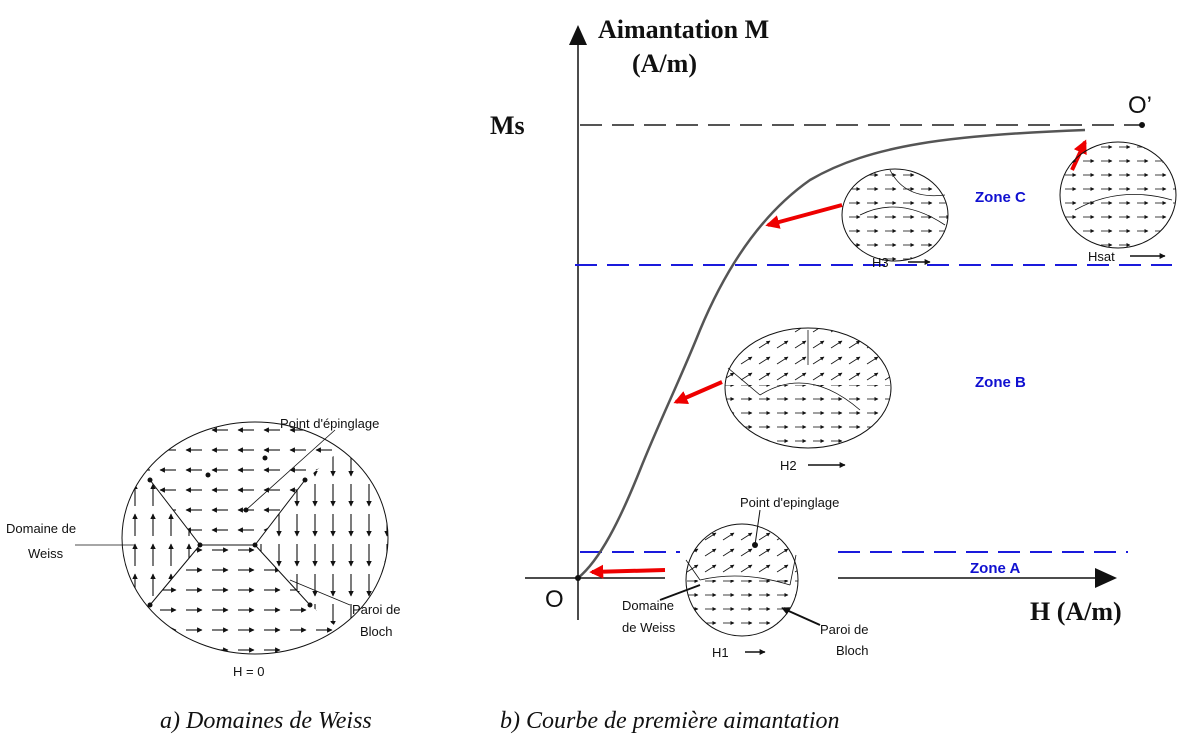  What do you see at coordinates (880, 262) in the screenshot?
I see `field-label: H3` at bounding box center [880, 262].